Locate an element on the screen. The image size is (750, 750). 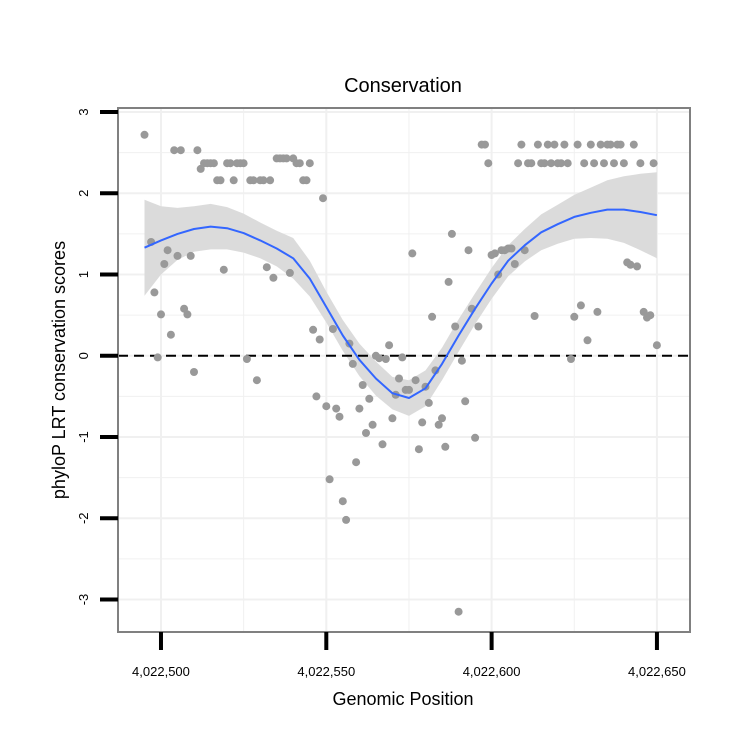
y-tick-label: 2 is located at coordinates (83, 193).